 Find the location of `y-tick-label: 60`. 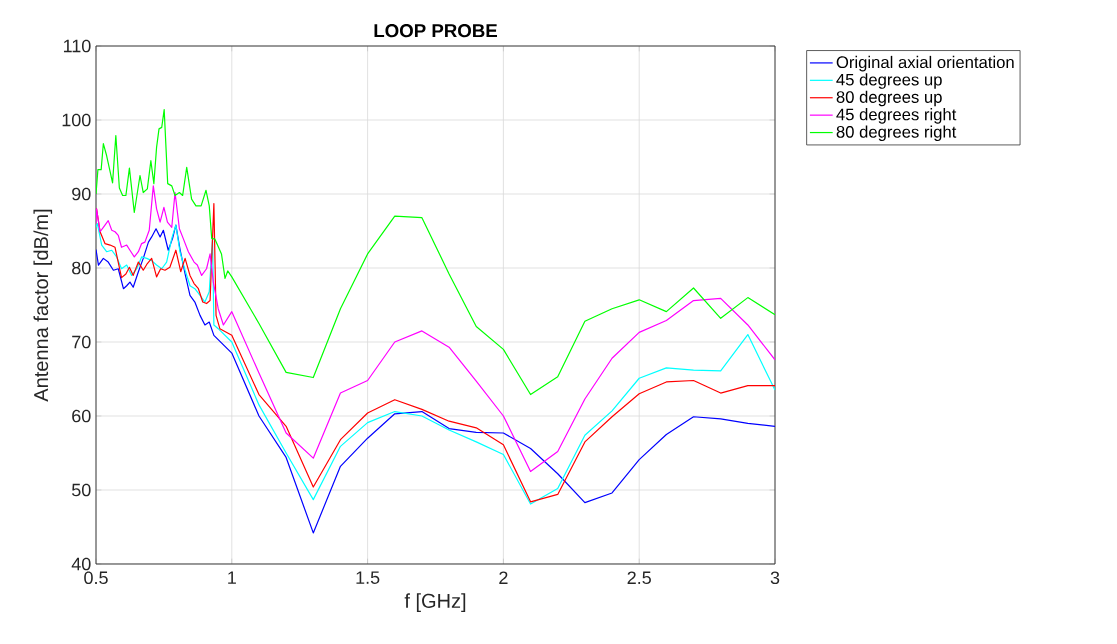

y-tick-label: 60 is located at coordinates (81, 416).